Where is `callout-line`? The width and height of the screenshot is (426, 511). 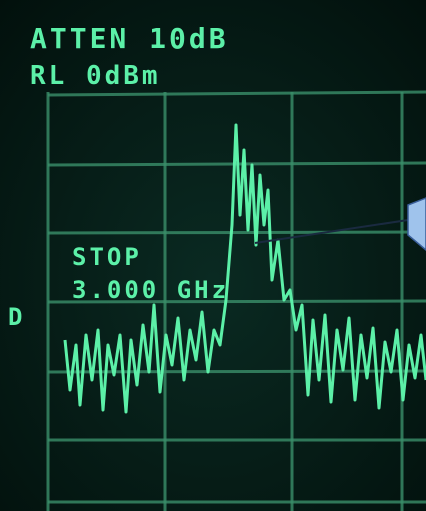
callout-line is located at coordinates (331, 231).